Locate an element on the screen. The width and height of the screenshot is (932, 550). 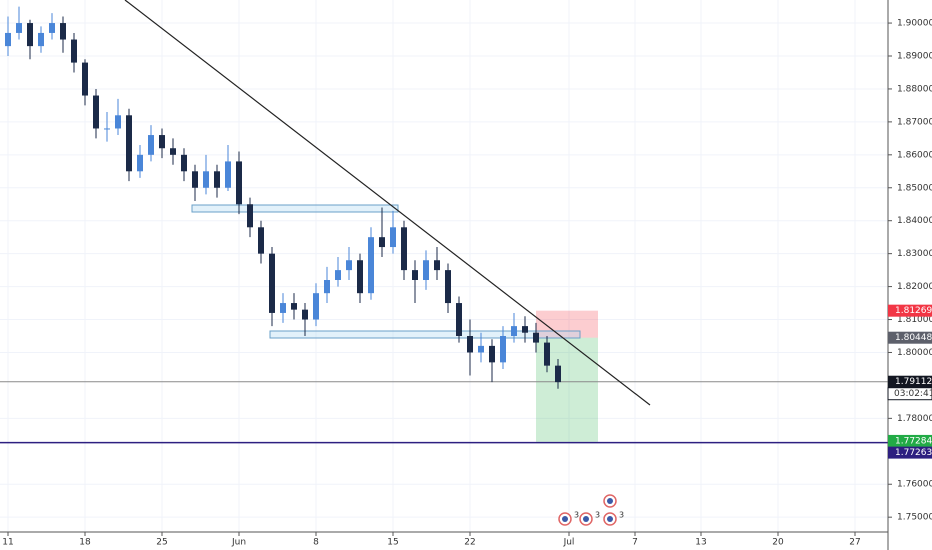
y-tick-label: 1.860000 is located at coordinates (914, 155).